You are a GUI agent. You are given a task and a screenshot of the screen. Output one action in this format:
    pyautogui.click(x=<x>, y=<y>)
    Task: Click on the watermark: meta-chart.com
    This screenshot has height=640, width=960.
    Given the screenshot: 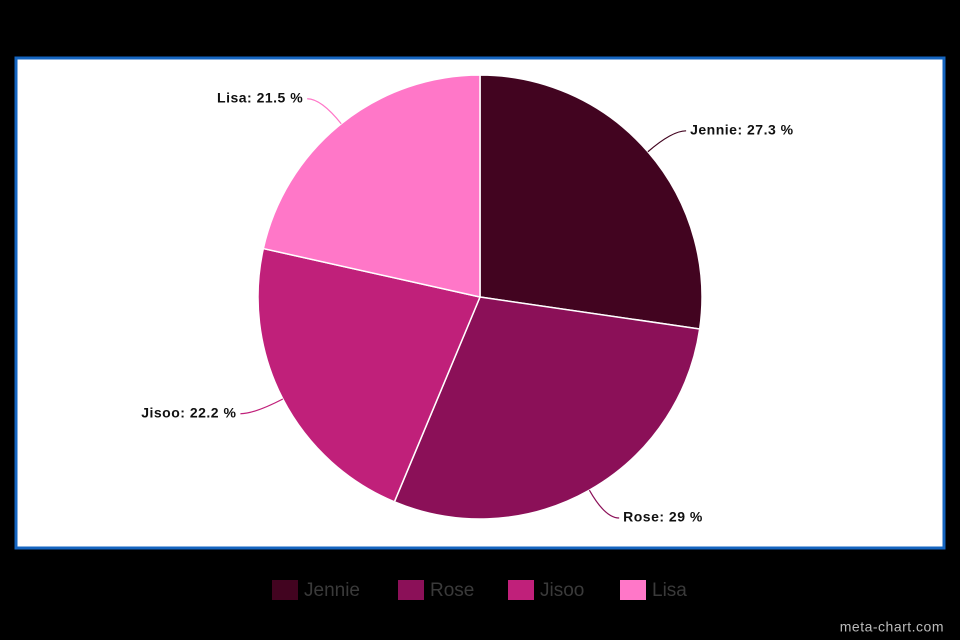 What is the action you would take?
    pyautogui.click(x=892, y=627)
    